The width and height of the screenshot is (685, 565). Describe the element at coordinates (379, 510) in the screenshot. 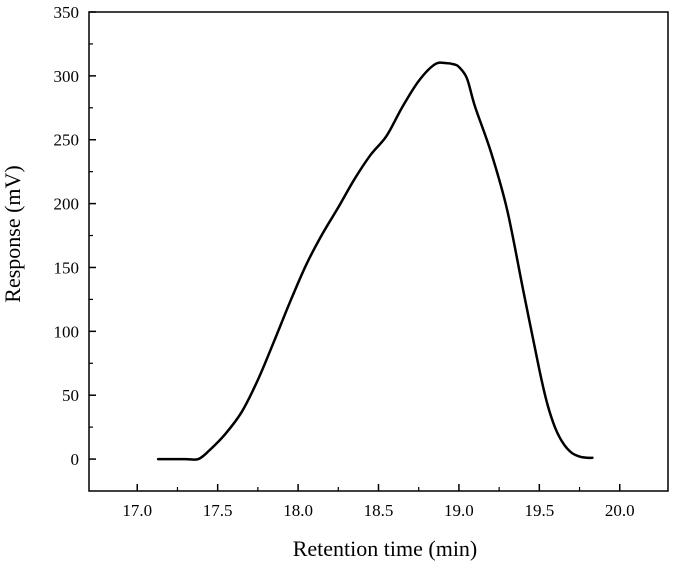

I see `x-tick-label: 18.5` at that location.